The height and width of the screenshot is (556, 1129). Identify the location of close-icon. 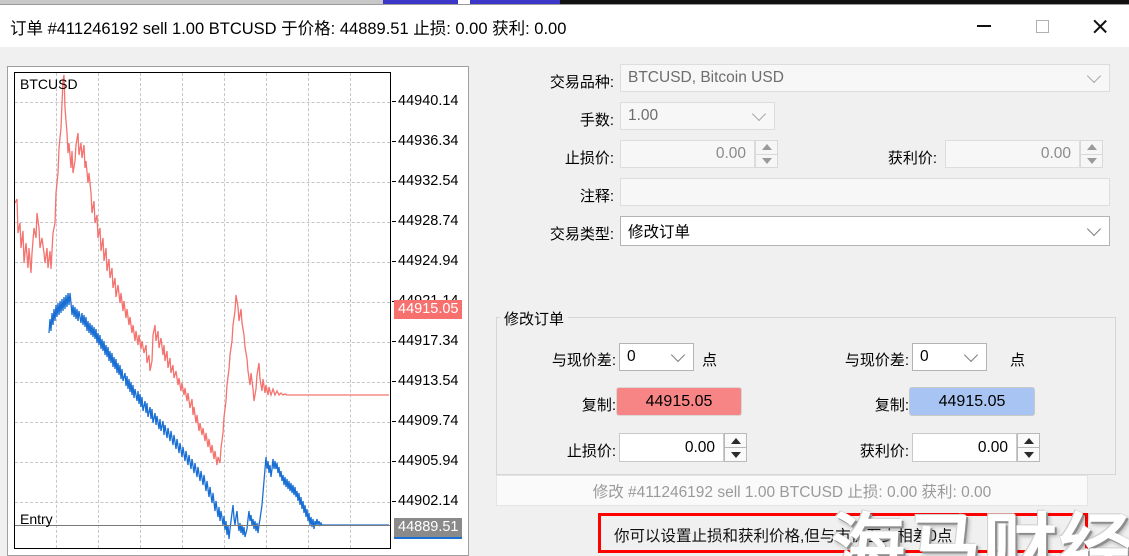
(1100, 26).